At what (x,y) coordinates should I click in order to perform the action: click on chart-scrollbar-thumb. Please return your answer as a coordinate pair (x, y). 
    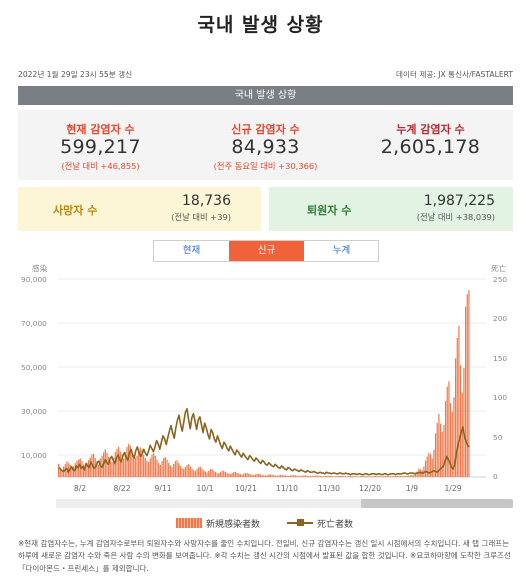
    Looking at the image, I should click on (437, 503).